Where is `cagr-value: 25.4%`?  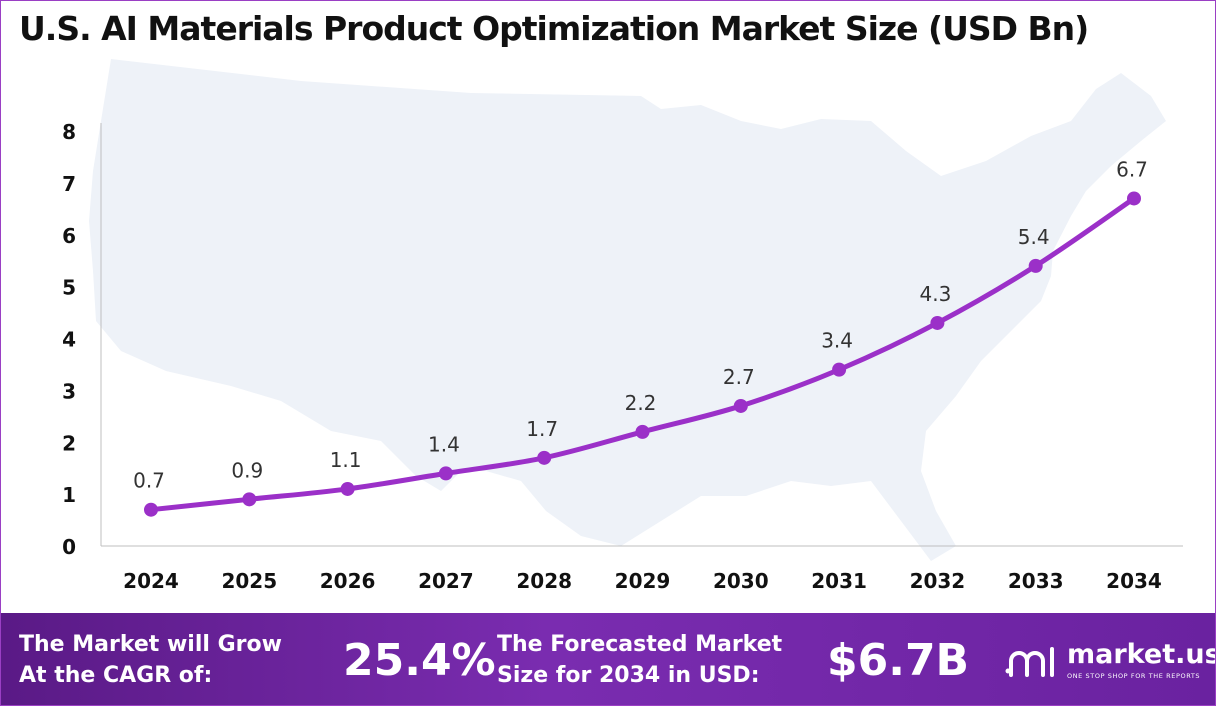
cagr-value: 25.4% is located at coordinates (419, 660).